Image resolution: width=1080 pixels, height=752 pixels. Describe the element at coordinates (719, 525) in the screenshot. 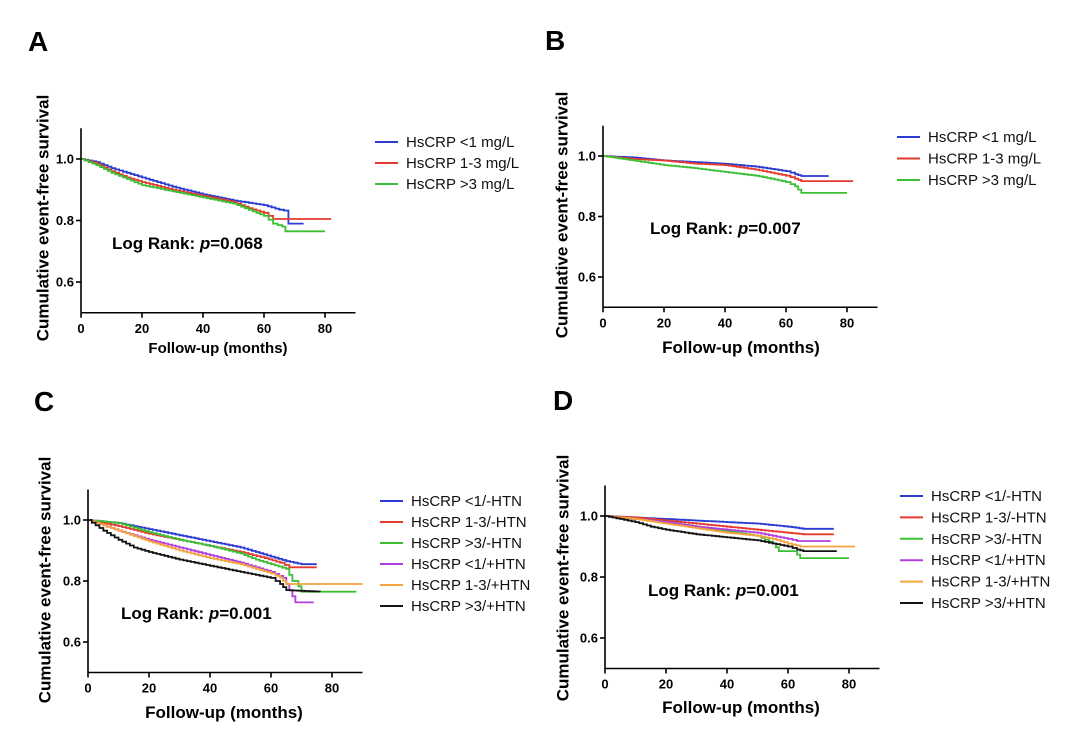

I see `km-curve-hscrp-1-3-no-htn` at that location.